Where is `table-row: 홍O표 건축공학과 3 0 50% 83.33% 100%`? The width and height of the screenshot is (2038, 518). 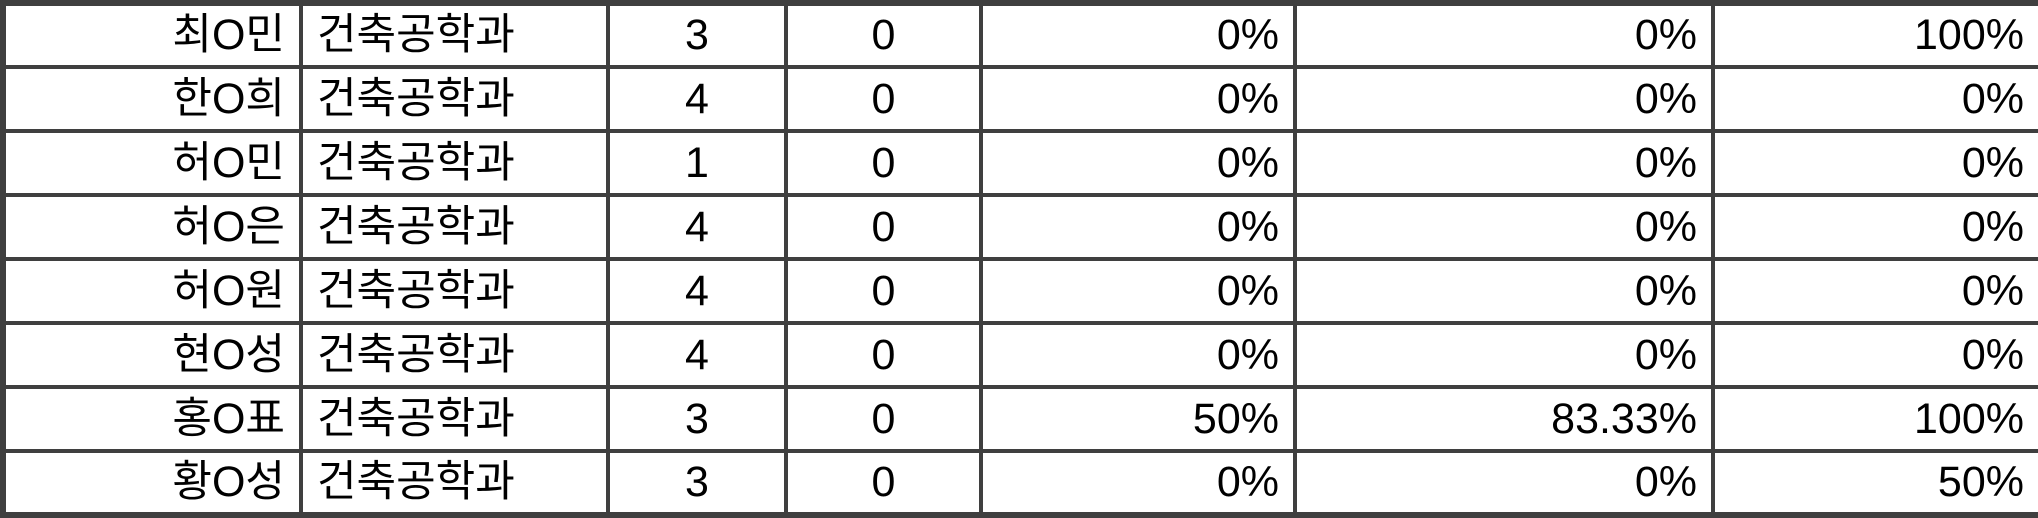
table-row: 홍O표 건축공학과 3 0 50% 83.33% 100% is located at coordinates (1019, 419).